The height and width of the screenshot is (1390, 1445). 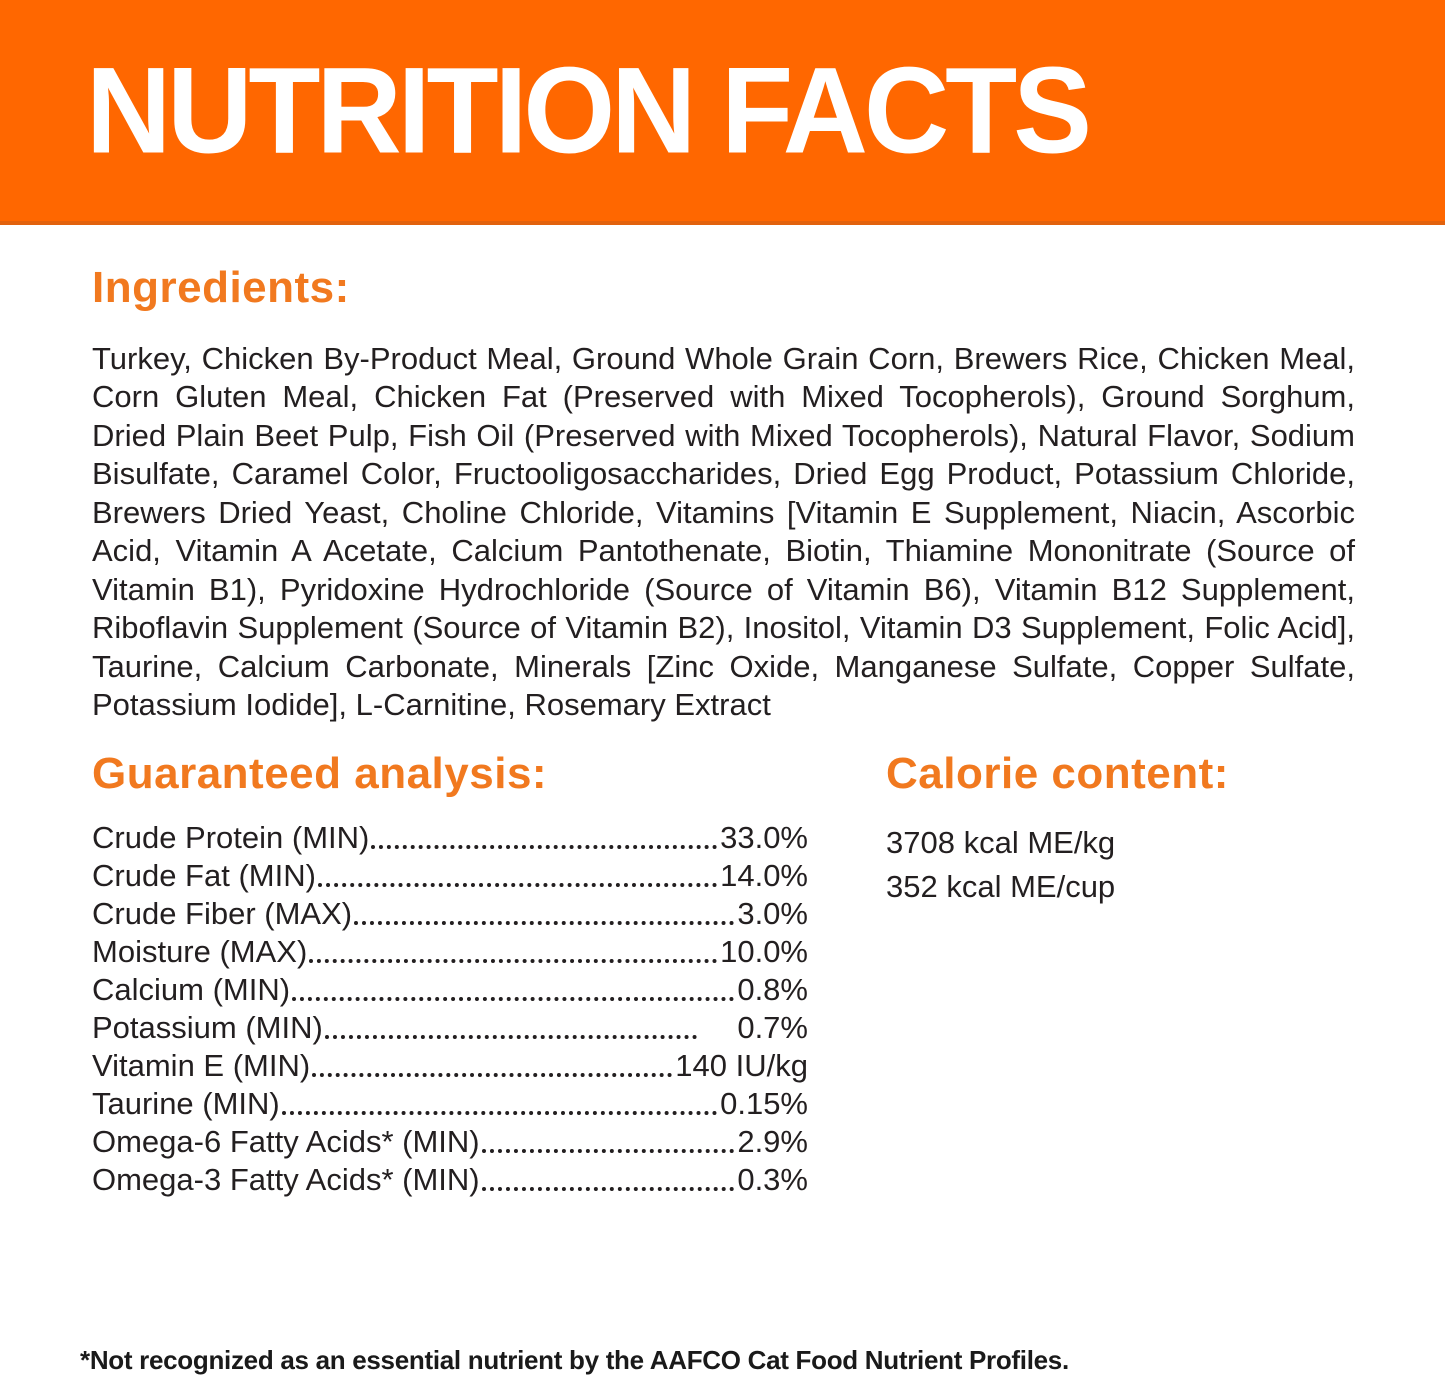 I want to click on analysis-label: Crude Protein (MIN), so click(x=231, y=838).